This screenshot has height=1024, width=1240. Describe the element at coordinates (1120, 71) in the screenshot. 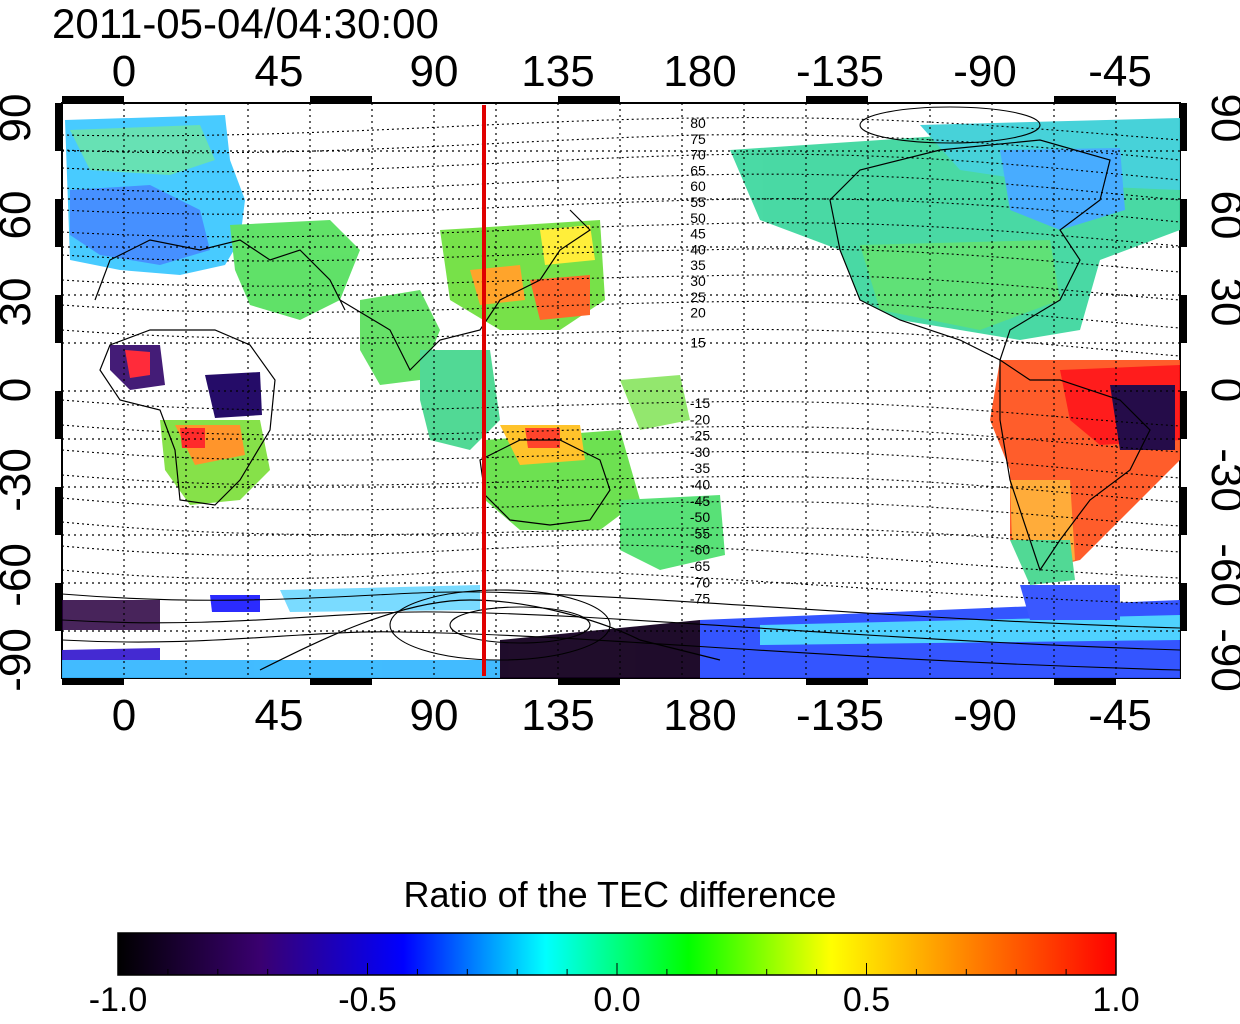

I see `top-lon-label: -45` at that location.